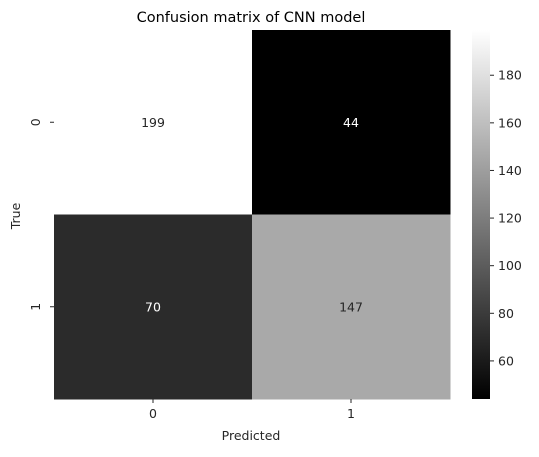  What do you see at coordinates (35, 307) in the screenshot?
I see `y-tick-label-1: 1` at bounding box center [35, 307].